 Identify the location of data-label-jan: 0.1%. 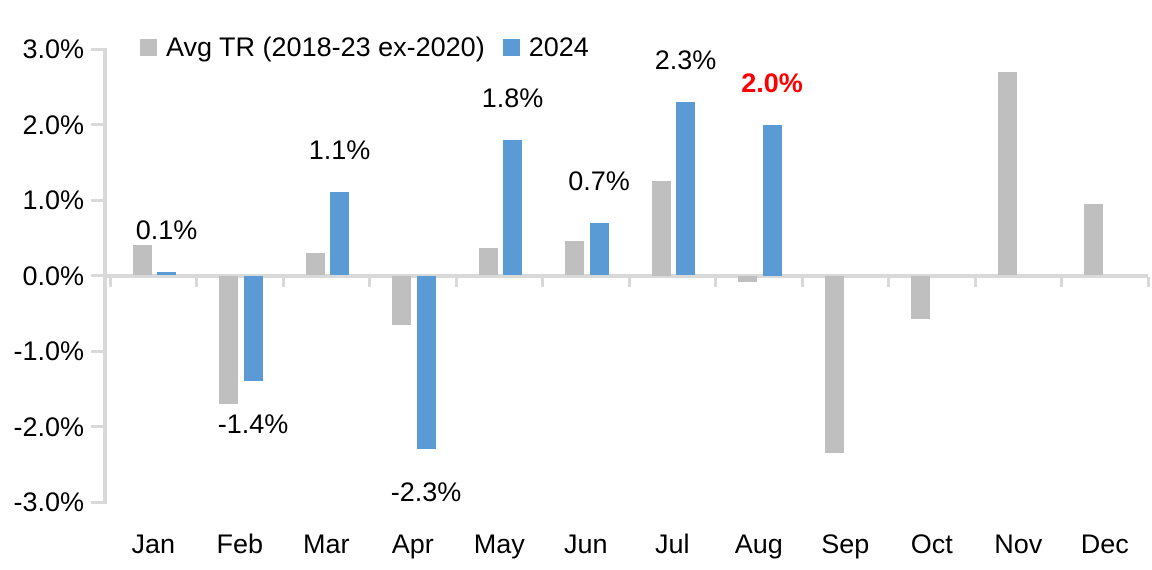
(166, 229).